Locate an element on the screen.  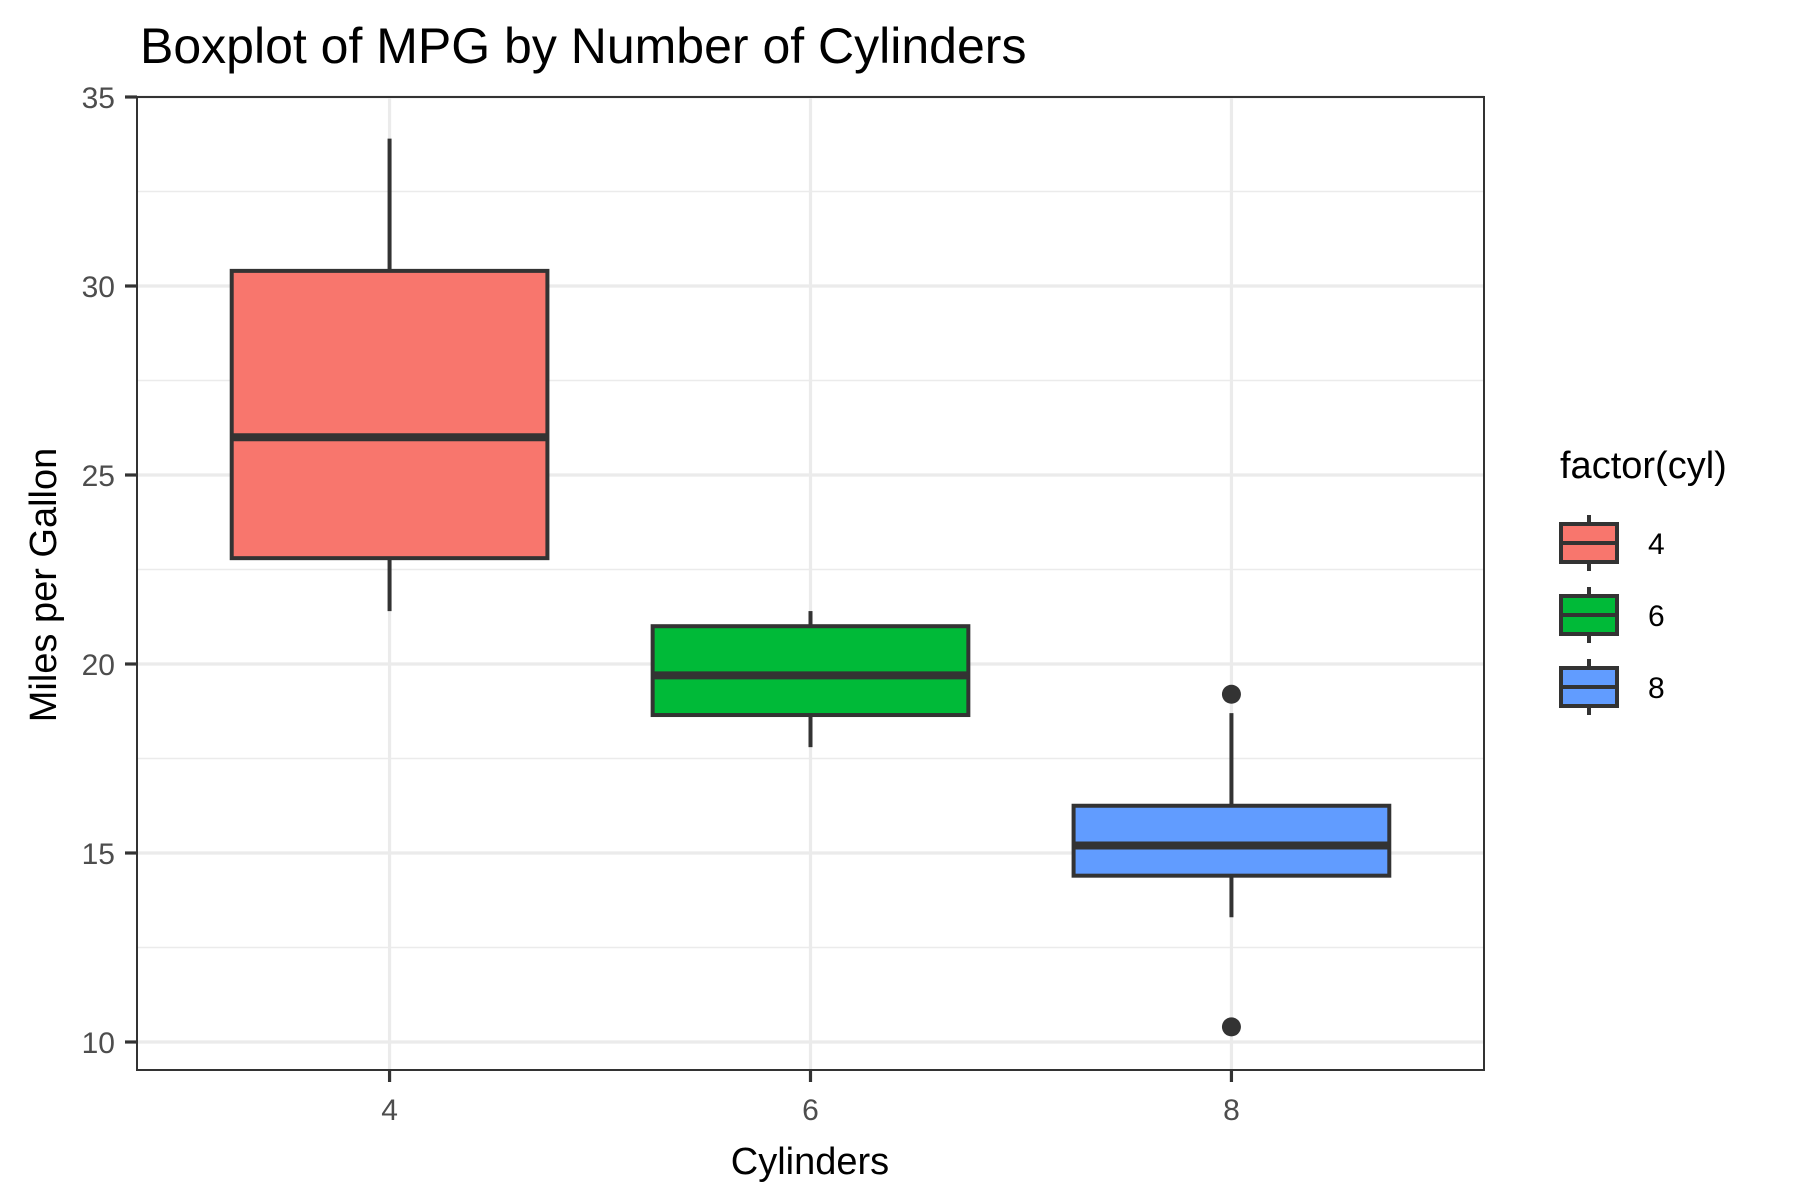
x-axis: 4 6 8 is located at coordinates (810, 1098).